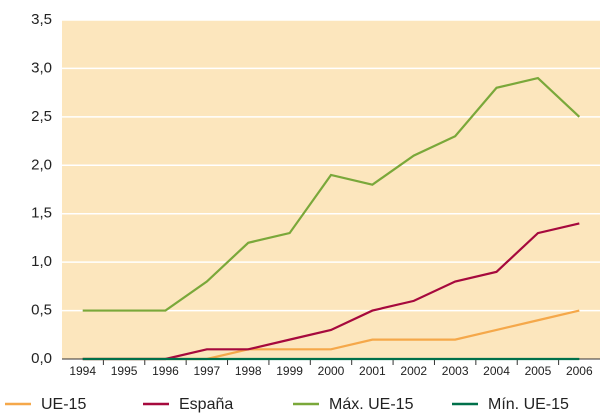  What do you see at coordinates (41, 116) in the screenshot?
I see `y-tick-label: 2,5` at bounding box center [41, 116].